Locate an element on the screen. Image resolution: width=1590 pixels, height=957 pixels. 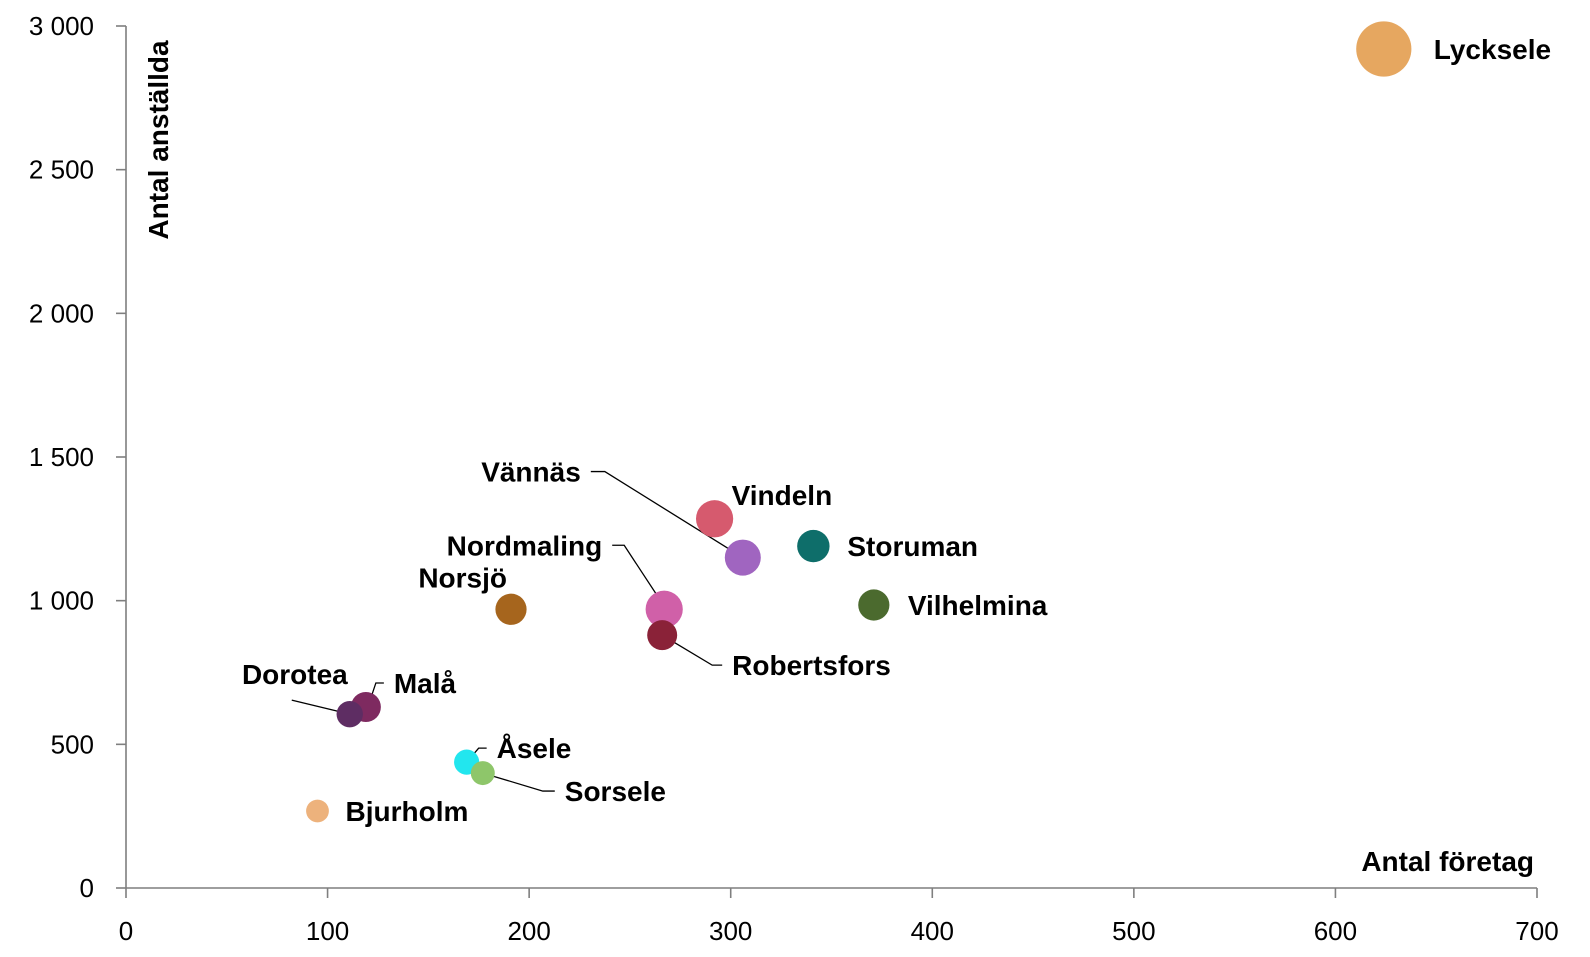
label-vannas: Vännäs is located at coordinates (531, 472).